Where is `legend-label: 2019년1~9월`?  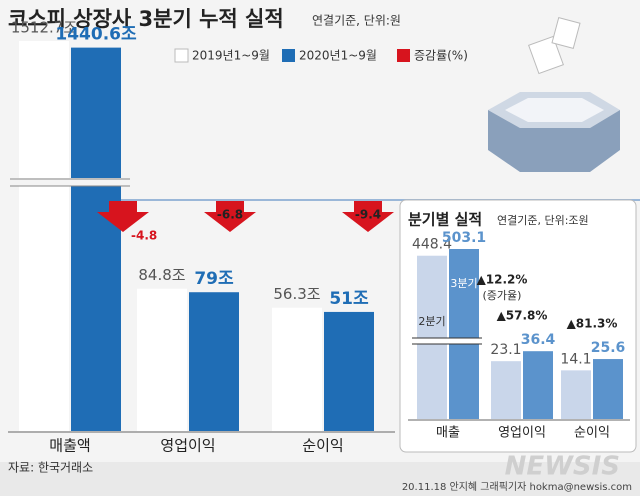
legend-label: 2019년1~9월 is located at coordinates (231, 56).